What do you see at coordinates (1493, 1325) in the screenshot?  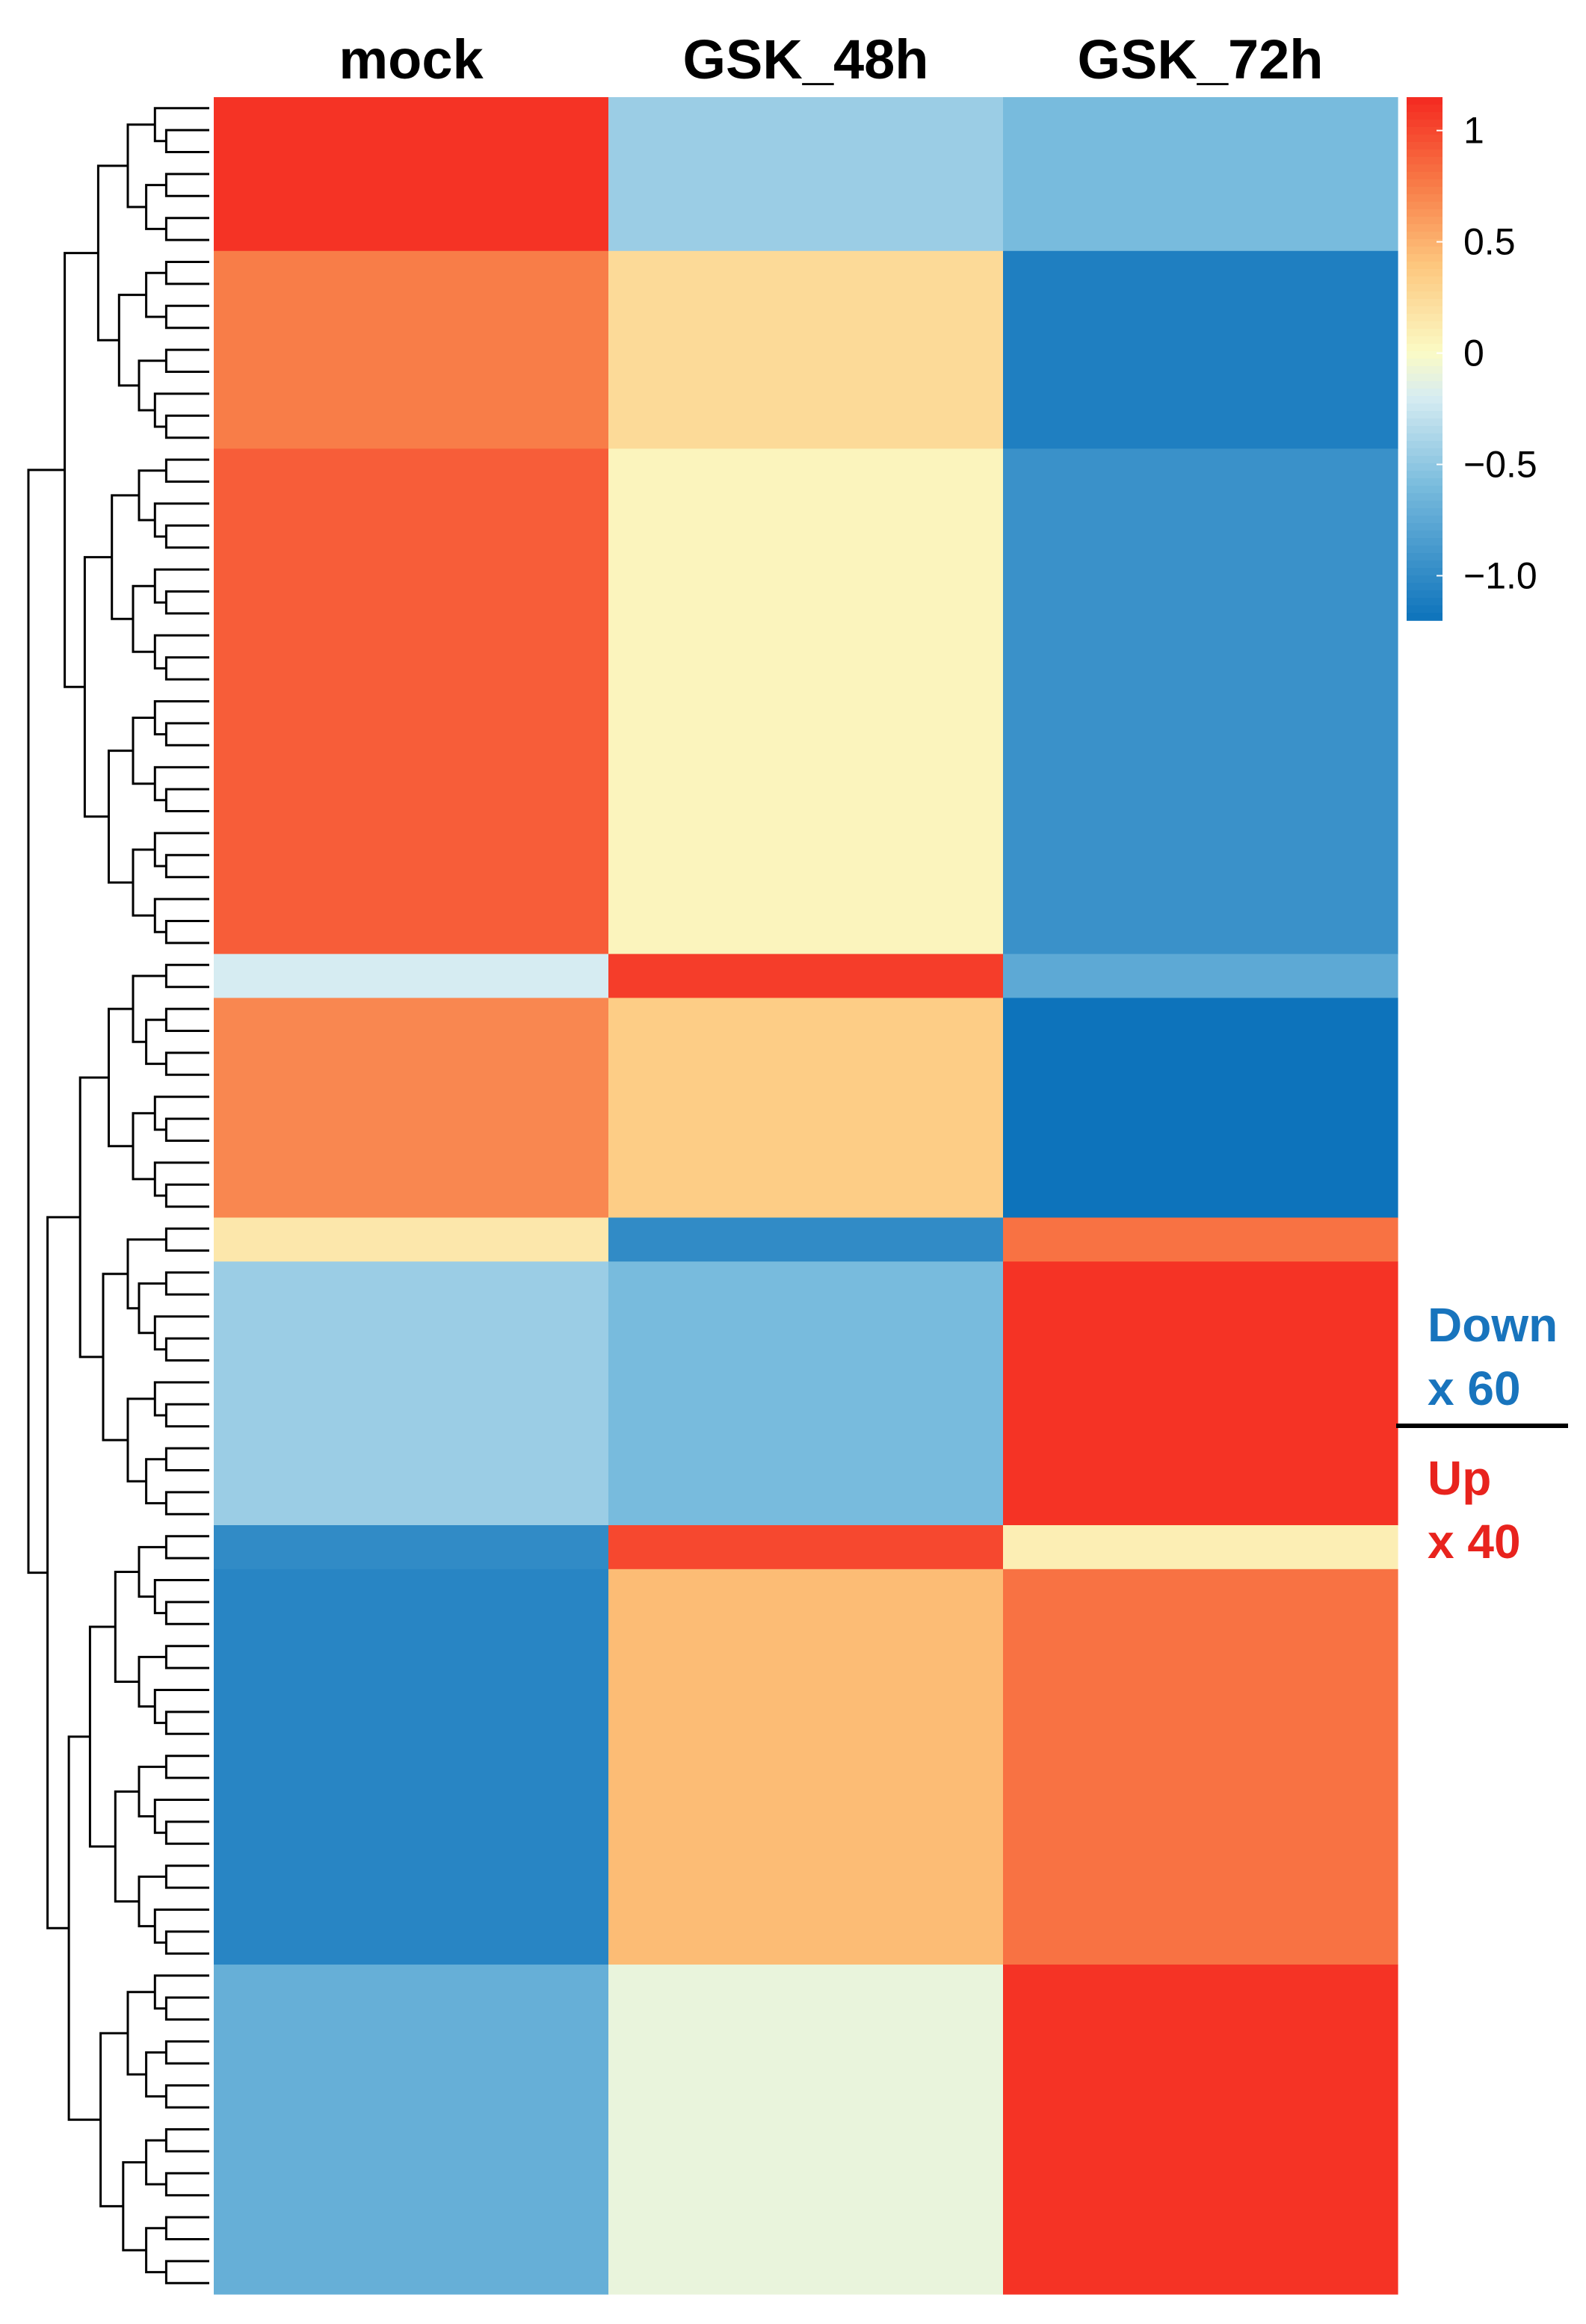 I see `down-label: Down` at bounding box center [1493, 1325].